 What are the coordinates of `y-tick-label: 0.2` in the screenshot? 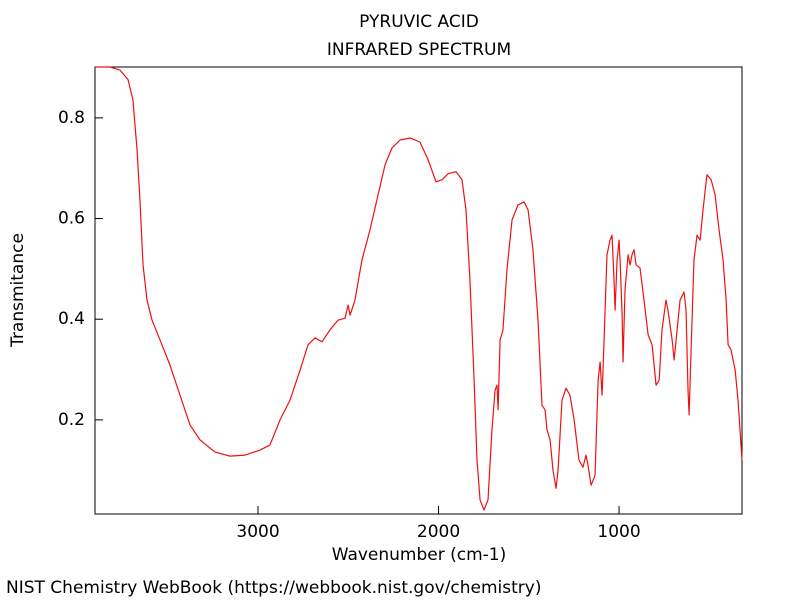 It's located at (71, 420).